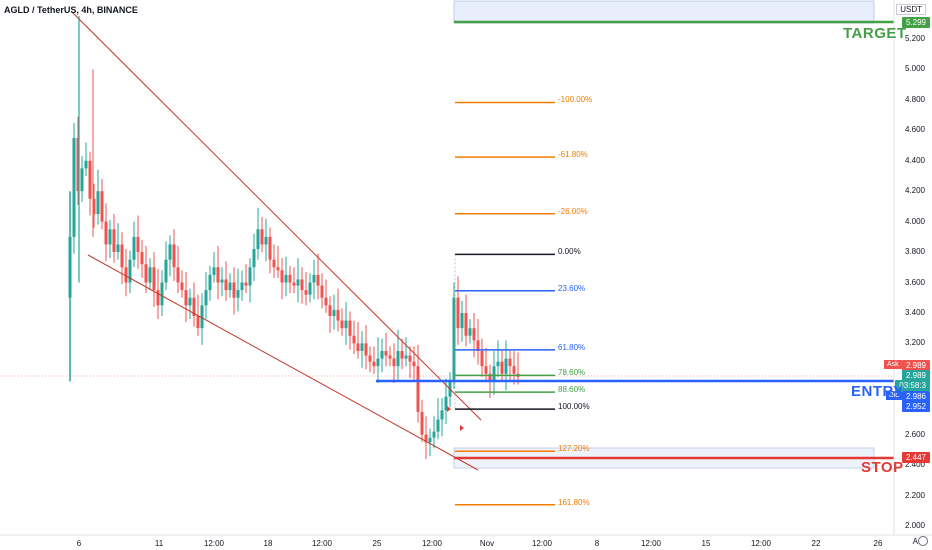 This screenshot has height=550, width=932. What do you see at coordinates (487, 543) in the screenshot?
I see `time-tick: Nov` at bounding box center [487, 543].